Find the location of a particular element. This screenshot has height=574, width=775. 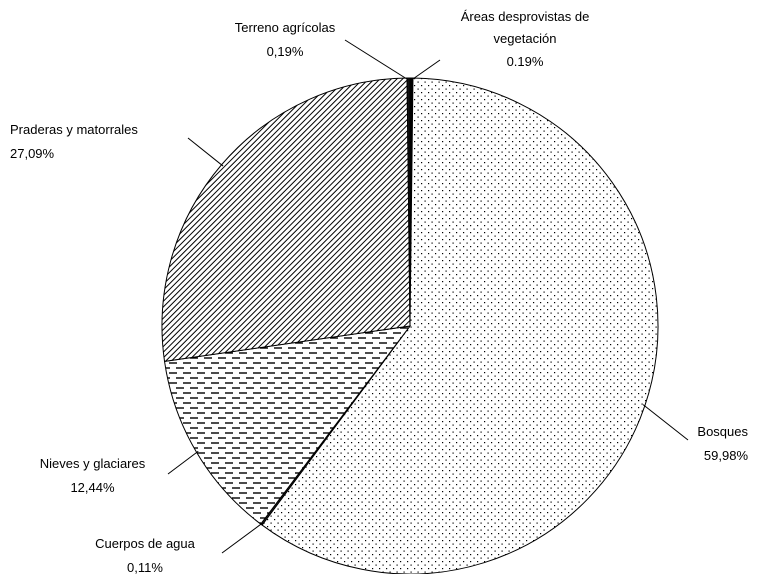

category-label: Cuerpos de agua is located at coordinates (145, 543).